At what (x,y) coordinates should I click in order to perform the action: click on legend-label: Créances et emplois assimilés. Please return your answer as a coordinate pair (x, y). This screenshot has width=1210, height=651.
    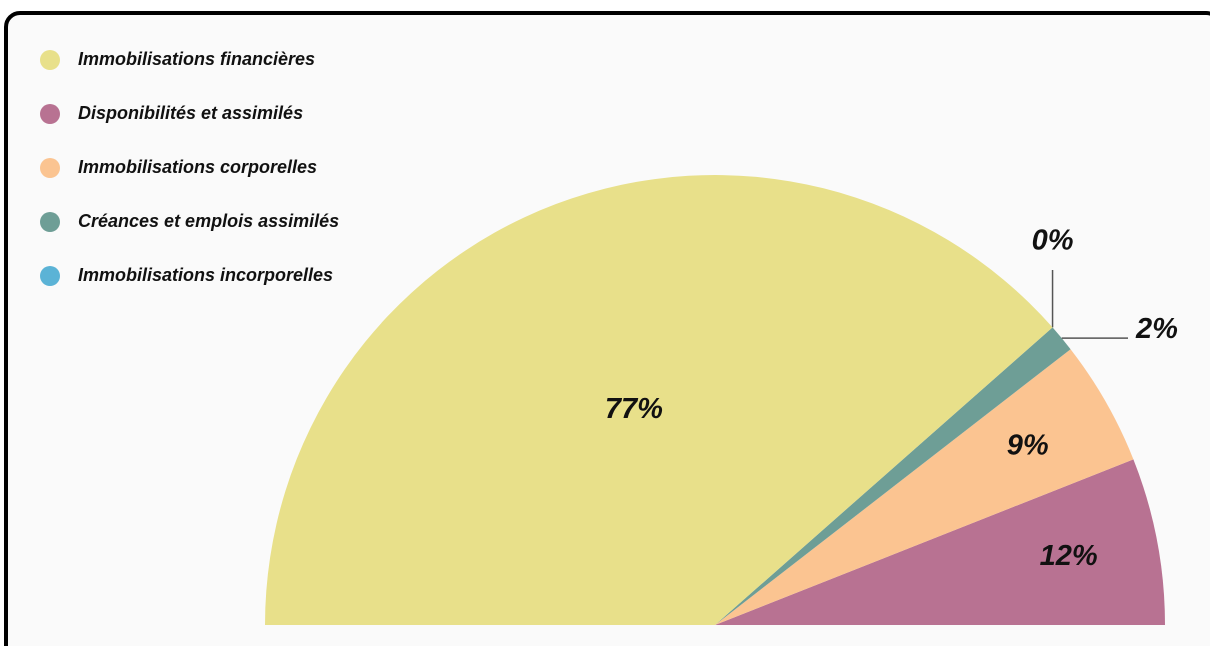
    Looking at the image, I should click on (208, 221).